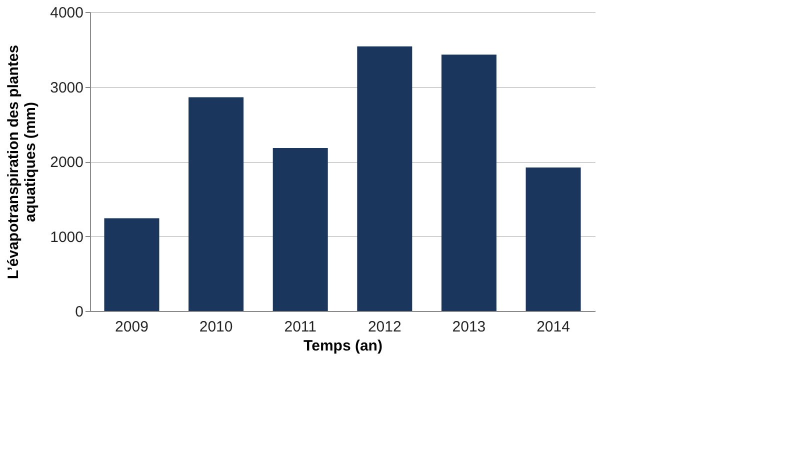 This screenshot has width=794, height=453. I want to click on x-axis-title: Temps (an), so click(343, 346).